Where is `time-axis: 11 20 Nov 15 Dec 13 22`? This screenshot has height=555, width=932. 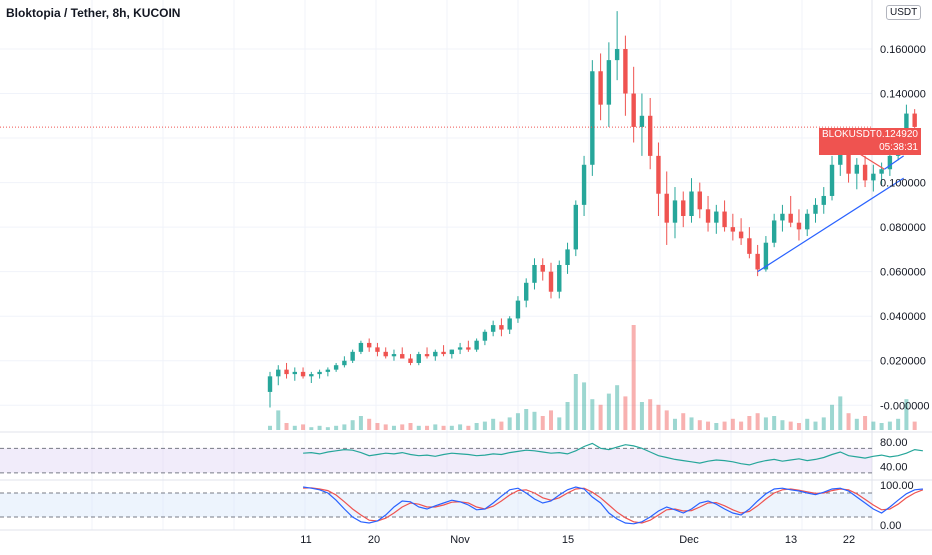 time-axis: 11 20 Nov 15 Dec 13 22 is located at coordinates (577, 540).